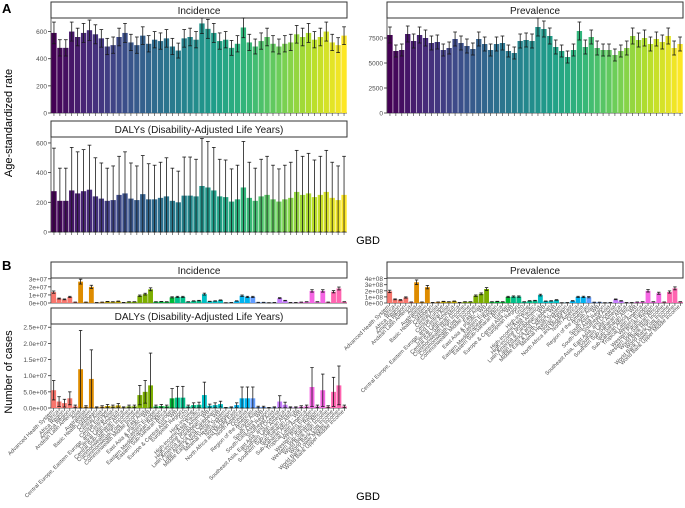 The width and height of the screenshot is (685, 508). I want to click on y-tick-label: 7500, so click(376, 39).